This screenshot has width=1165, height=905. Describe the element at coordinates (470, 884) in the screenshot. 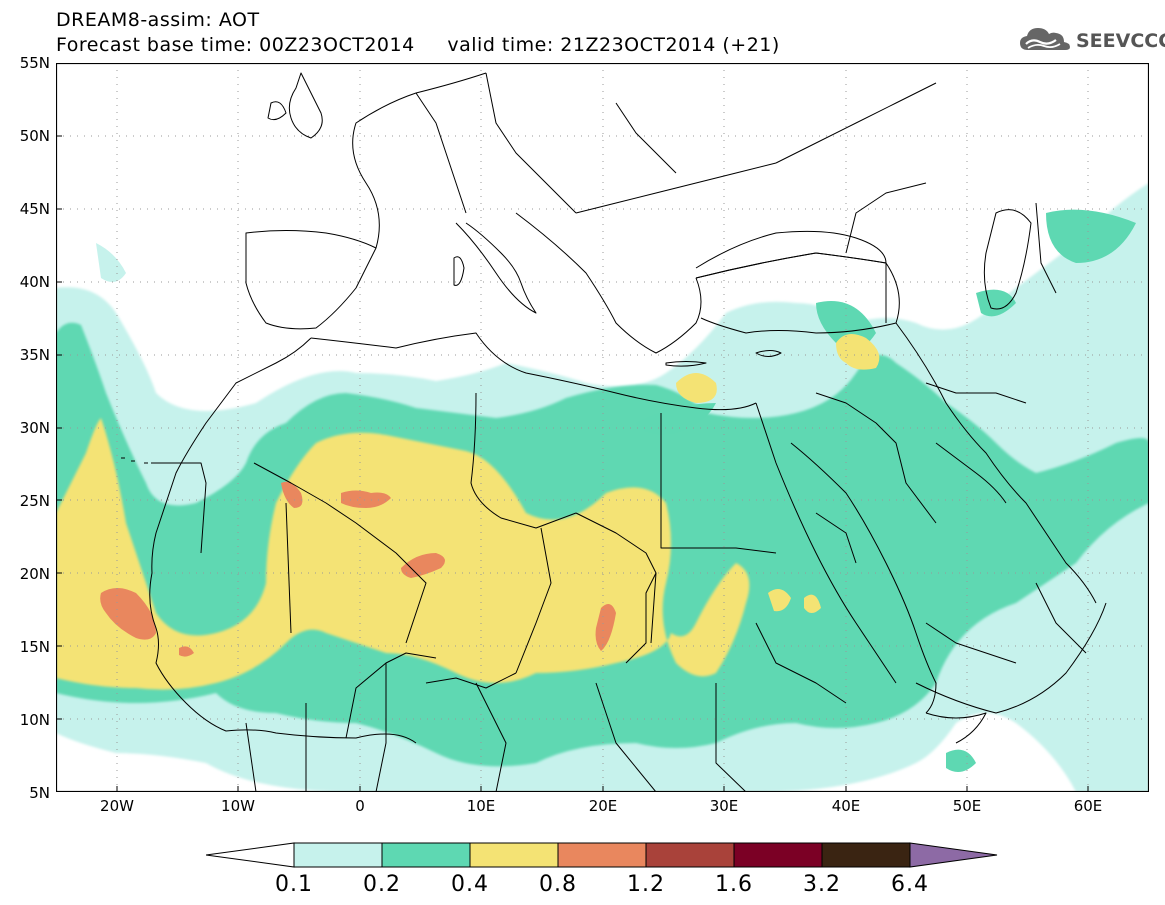

I see `colorbar-label-0.4: 0.4` at that location.